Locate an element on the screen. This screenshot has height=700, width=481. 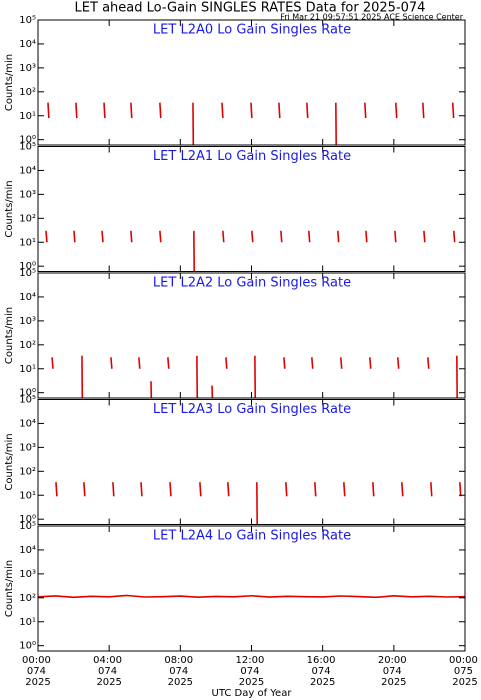
panel-title: LET L2A0 Lo Gain Singles Rate is located at coordinates (252, 30).